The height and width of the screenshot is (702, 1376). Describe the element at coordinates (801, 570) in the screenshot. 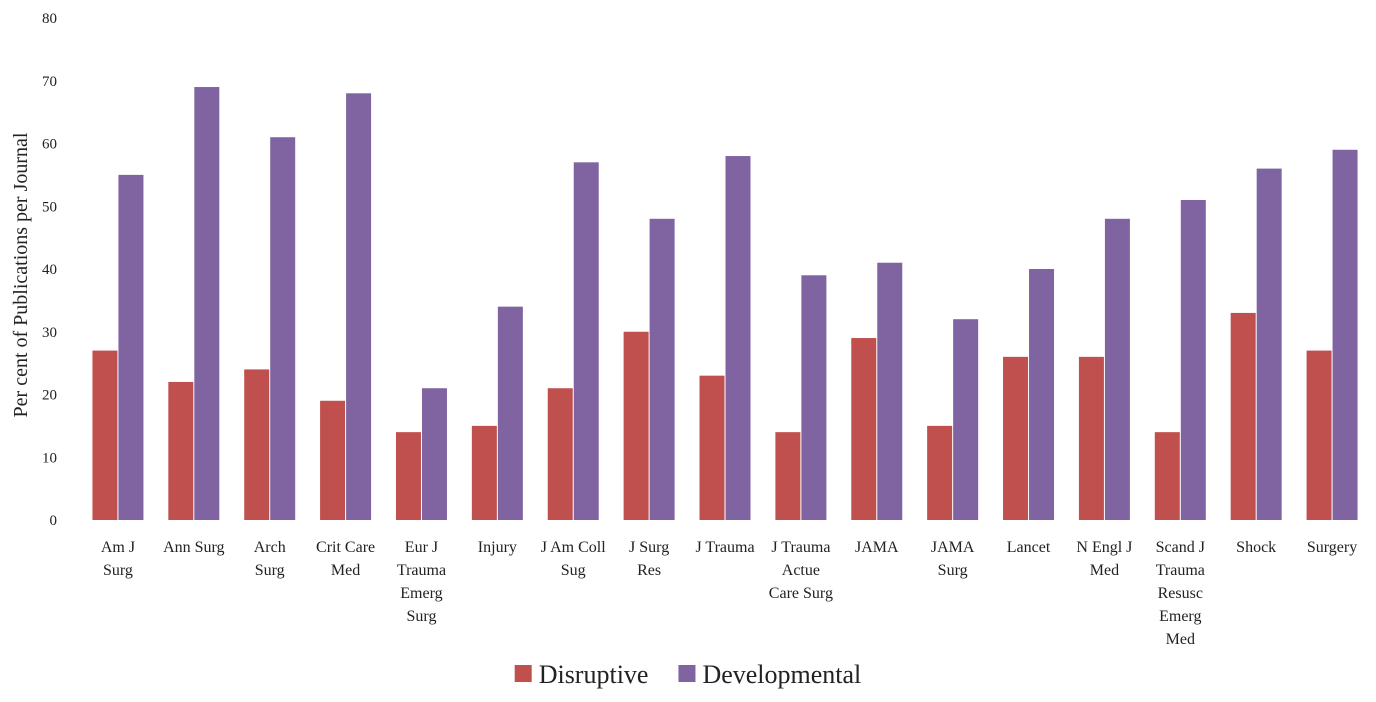

I see `x-tick-label: J Trauma Actue Care Surg` at that location.